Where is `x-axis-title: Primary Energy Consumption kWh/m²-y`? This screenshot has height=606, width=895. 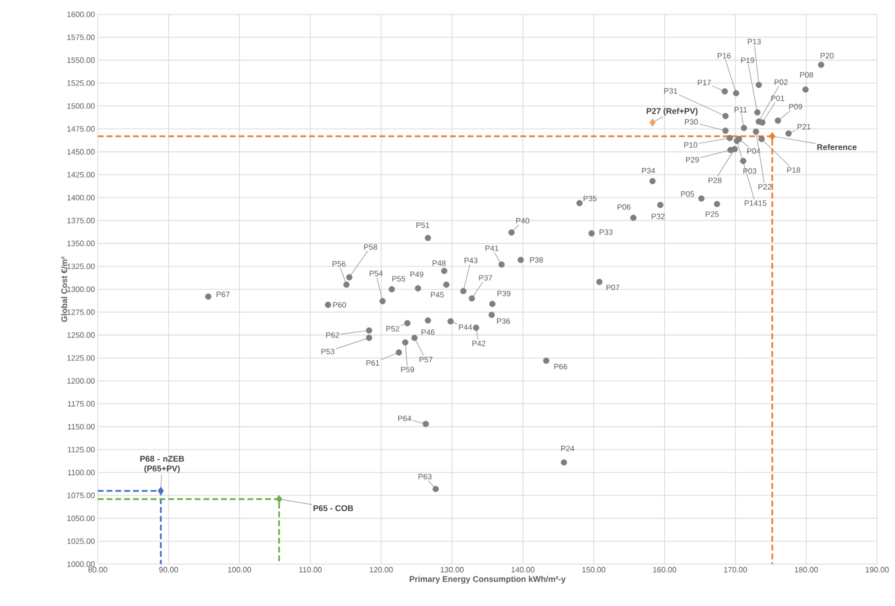
x-axis-title: Primary Energy Consumption kWh/m²-y is located at coordinates (488, 580).